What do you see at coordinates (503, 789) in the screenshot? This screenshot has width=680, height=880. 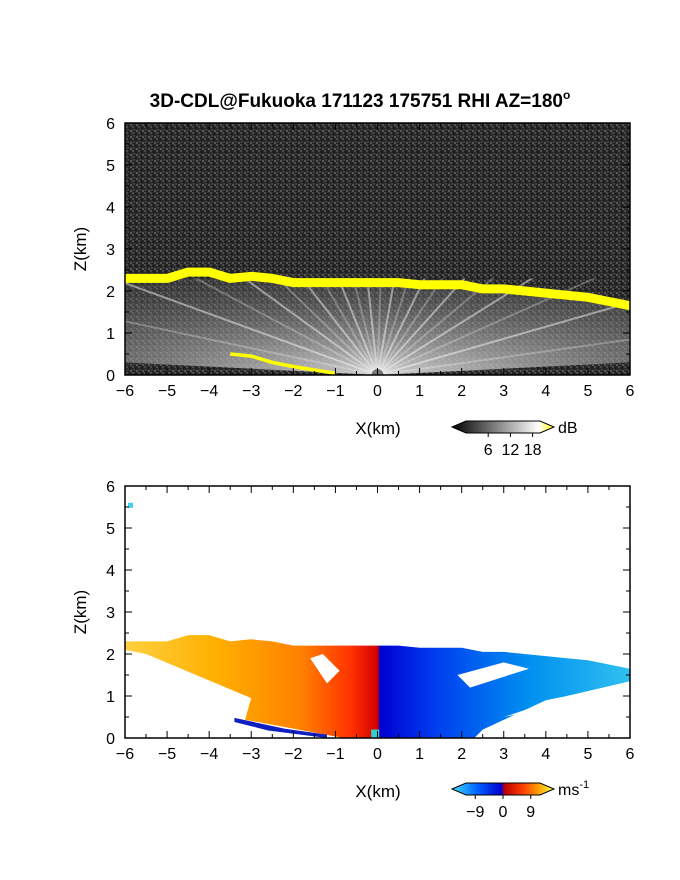 I see `velocity-colorbar-bar` at bounding box center [503, 789].